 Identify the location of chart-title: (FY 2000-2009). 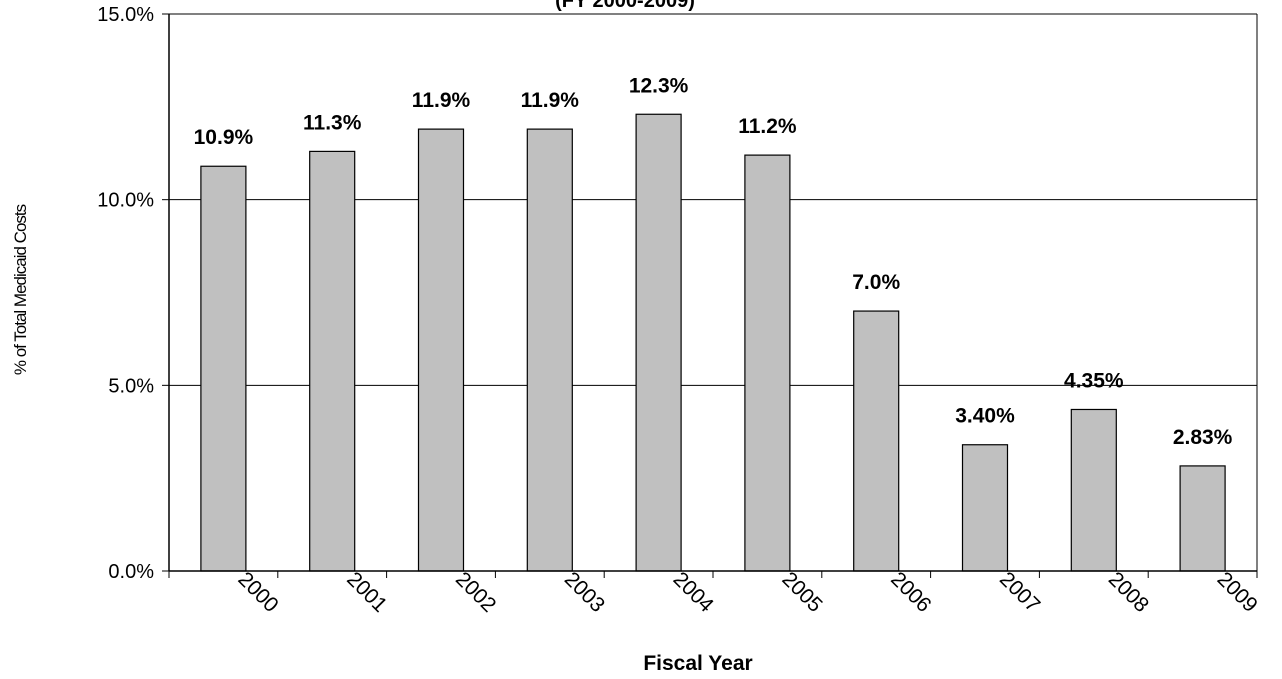
(625, 6).